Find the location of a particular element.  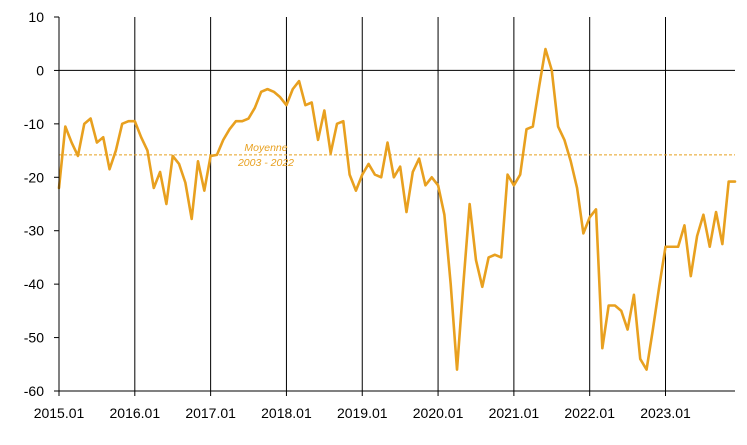

x-tick-label: 2017.01 is located at coordinates (210, 413).